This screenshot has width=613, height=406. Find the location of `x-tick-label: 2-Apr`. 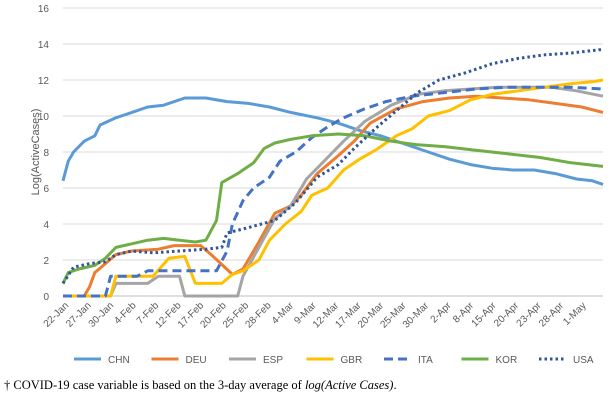

x-tick-label: 2-Apr is located at coordinates (442, 313).